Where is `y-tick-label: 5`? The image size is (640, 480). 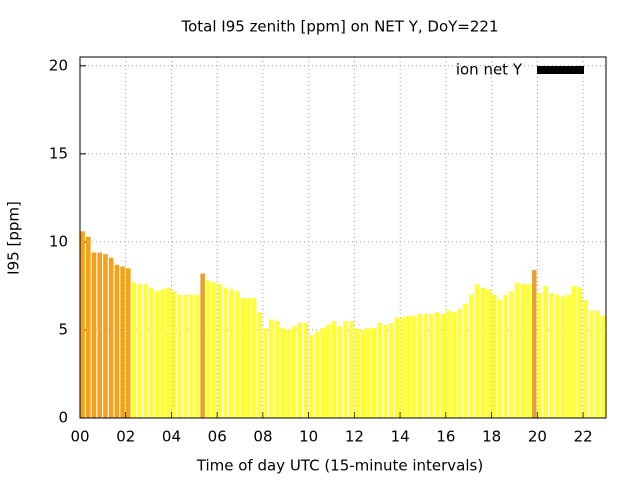 y-tick-label: 5 is located at coordinates (63, 329).